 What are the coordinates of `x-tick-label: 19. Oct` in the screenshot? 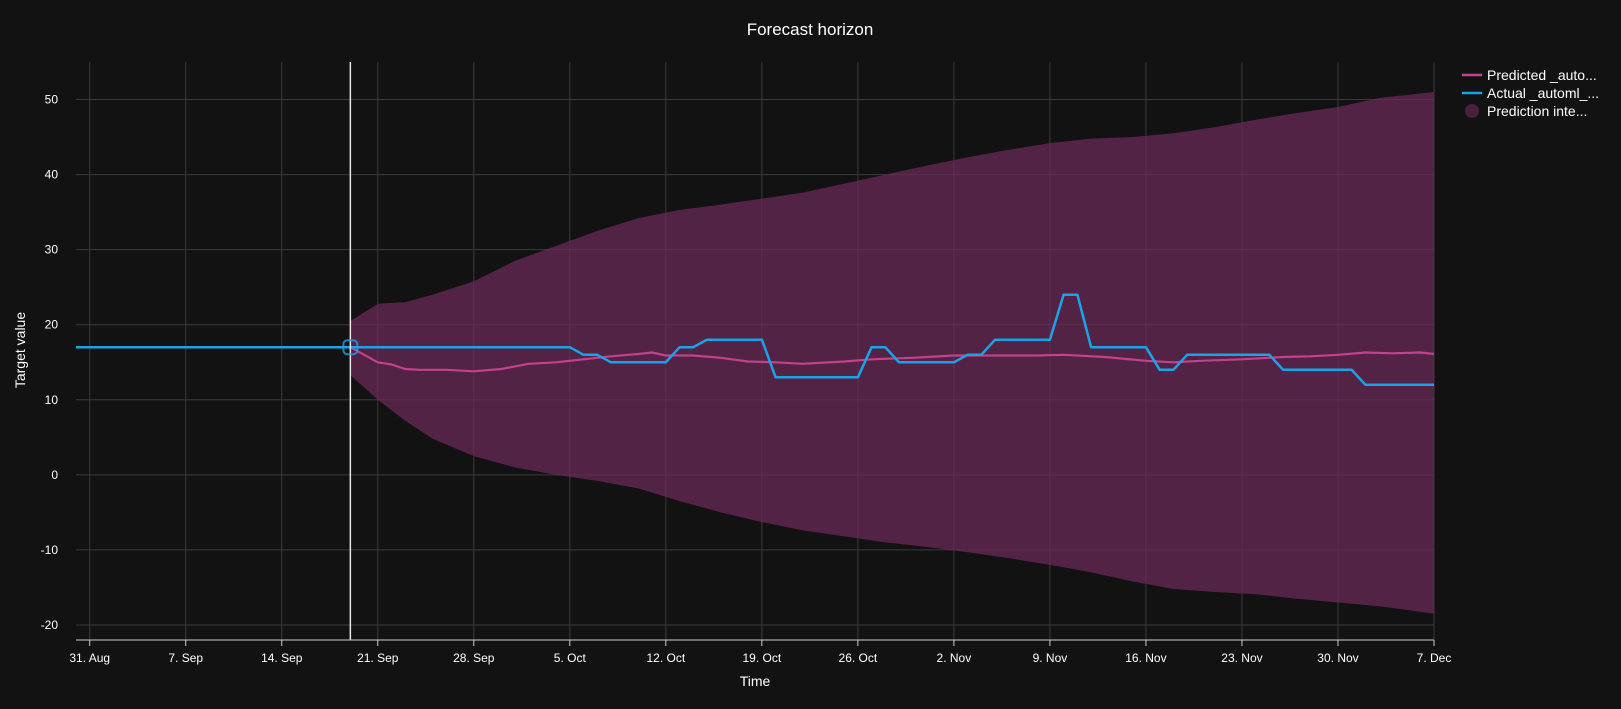 It's located at (762, 658).